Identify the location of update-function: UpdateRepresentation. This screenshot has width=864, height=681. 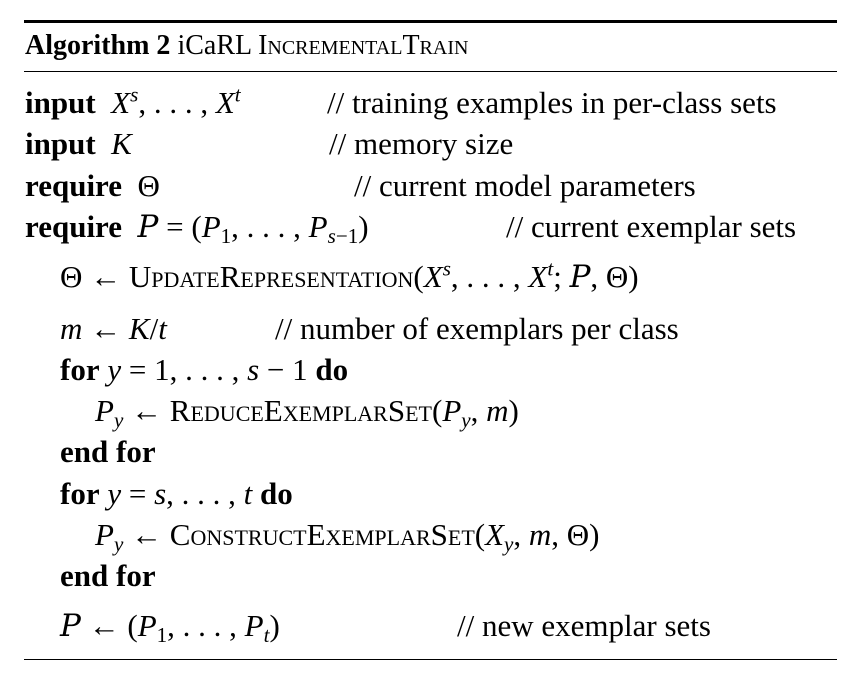
(271, 276).